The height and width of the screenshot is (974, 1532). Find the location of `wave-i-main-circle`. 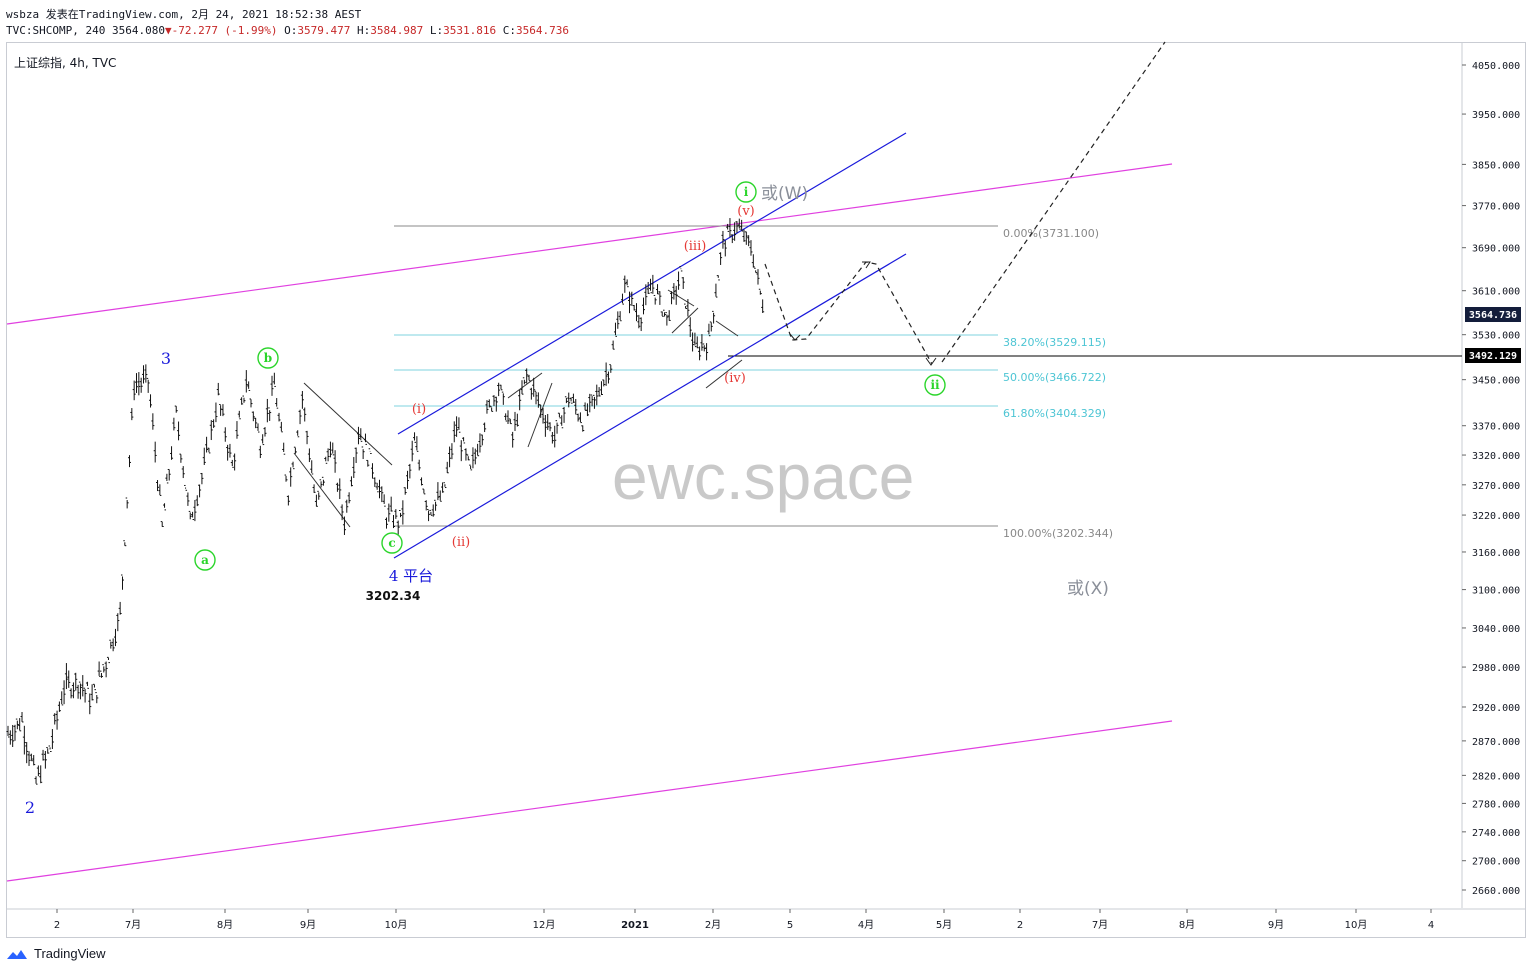

wave-i-main-circle is located at coordinates (746, 192).